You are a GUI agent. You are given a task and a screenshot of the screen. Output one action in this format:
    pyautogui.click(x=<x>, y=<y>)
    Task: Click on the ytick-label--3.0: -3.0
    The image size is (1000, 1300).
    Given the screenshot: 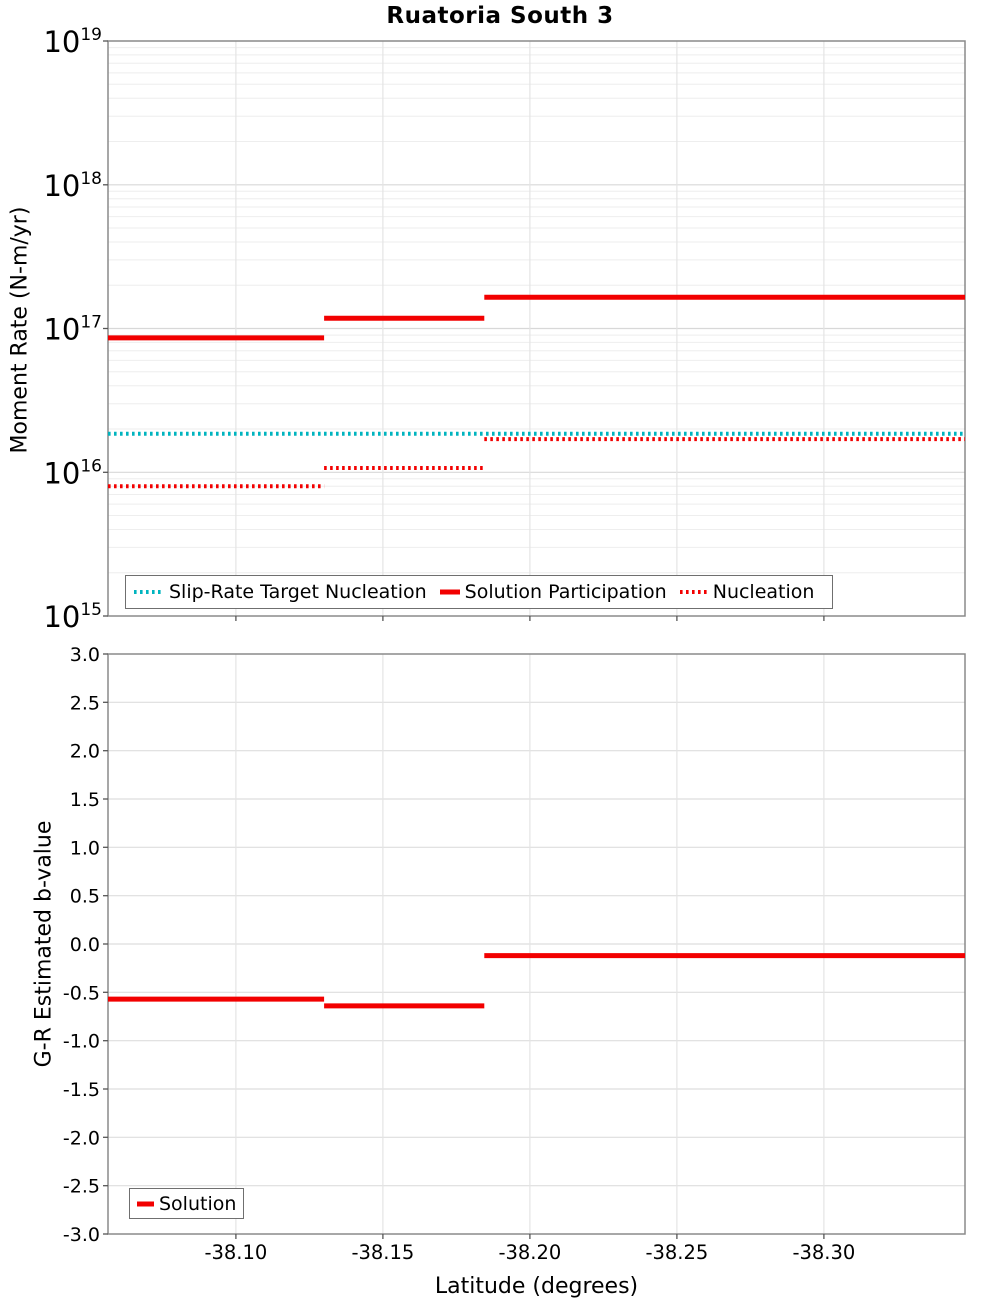 What is the action you would take?
    pyautogui.click(x=81, y=1235)
    